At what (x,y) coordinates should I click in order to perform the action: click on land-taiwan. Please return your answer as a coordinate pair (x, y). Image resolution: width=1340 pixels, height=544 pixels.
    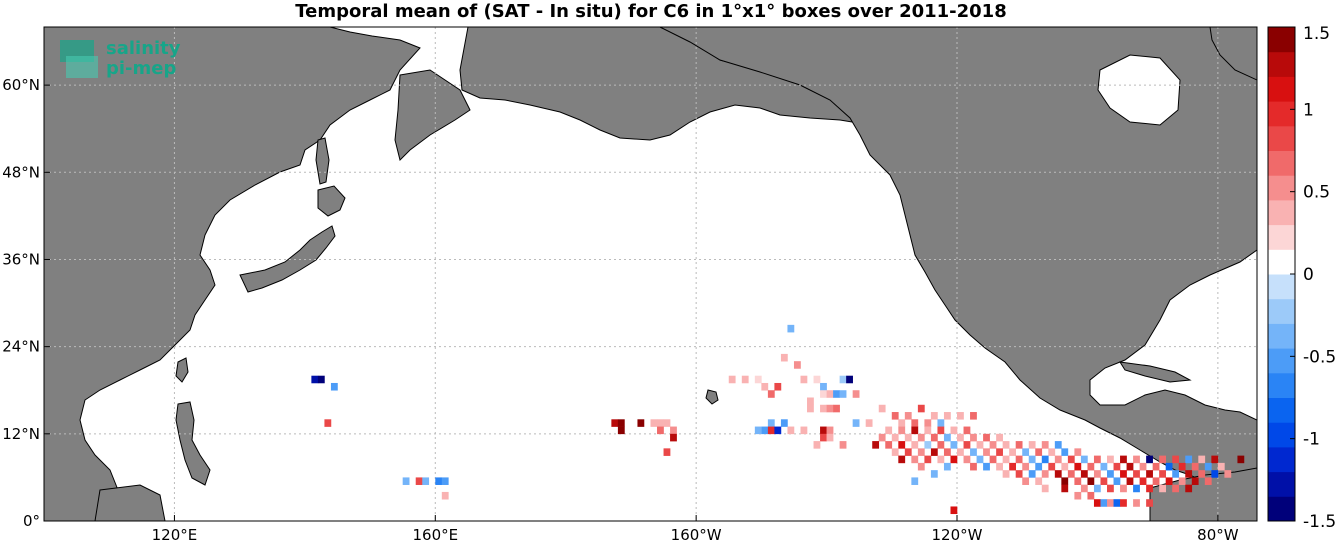
    Looking at the image, I should click on (182, 370).